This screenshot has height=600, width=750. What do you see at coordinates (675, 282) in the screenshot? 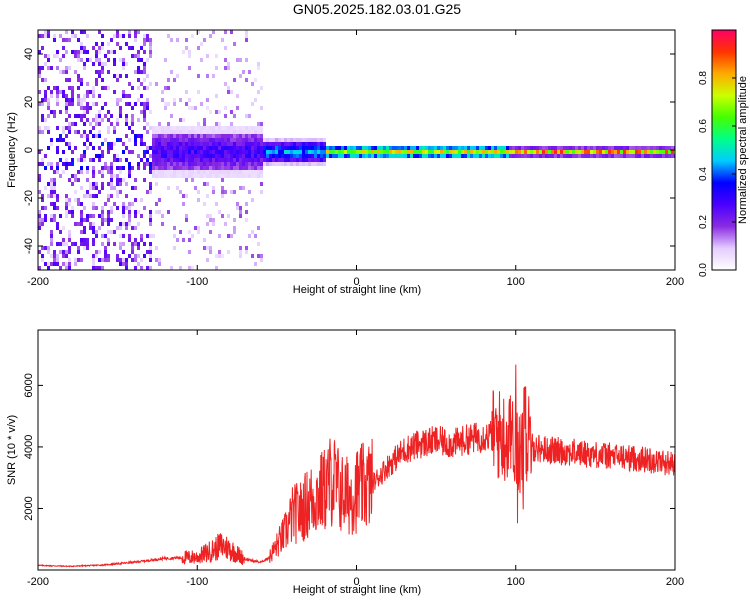
I see `x-tick-label: 200` at bounding box center [675, 282].